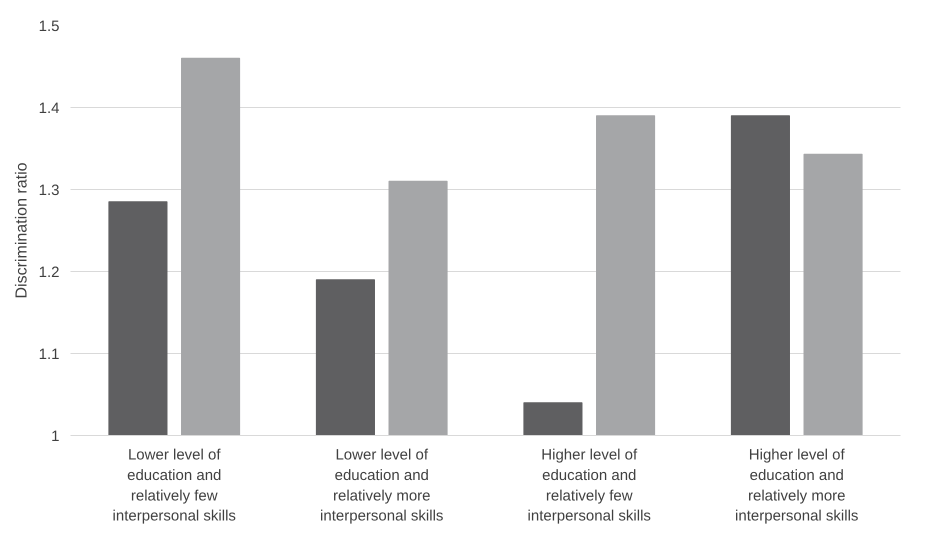 This screenshot has height=544, width=932. What do you see at coordinates (49, 190) in the screenshot?
I see `y-tick-label: 1.3` at bounding box center [49, 190].